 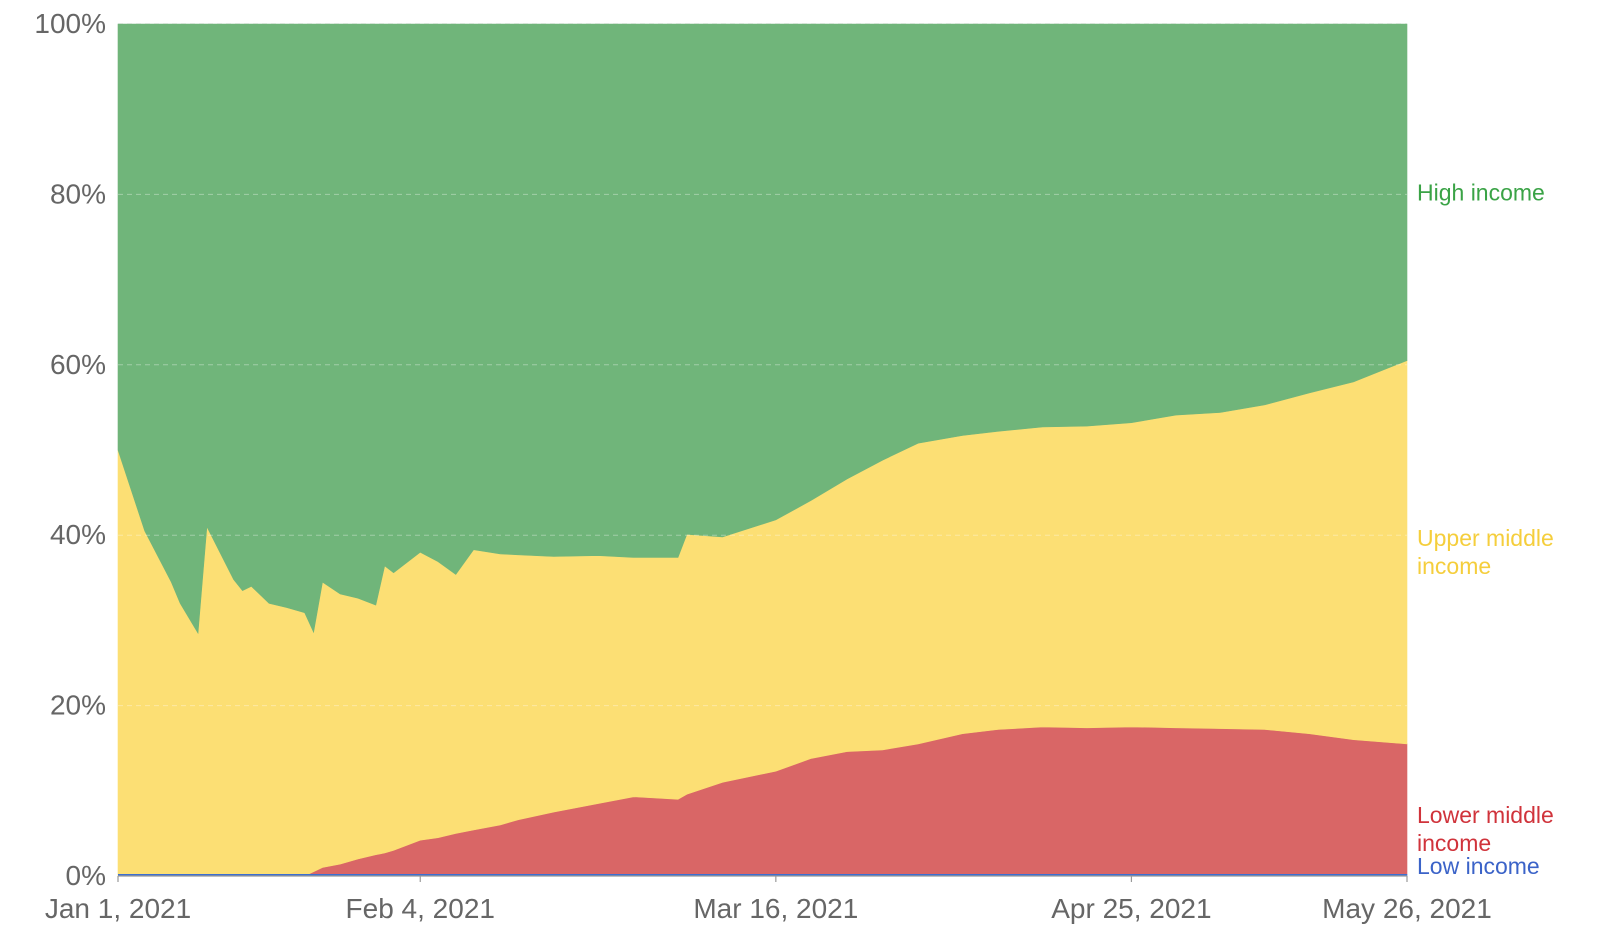 What do you see at coordinates (1478, 866) in the screenshot?
I see `series-label-low-income: Low income` at bounding box center [1478, 866].